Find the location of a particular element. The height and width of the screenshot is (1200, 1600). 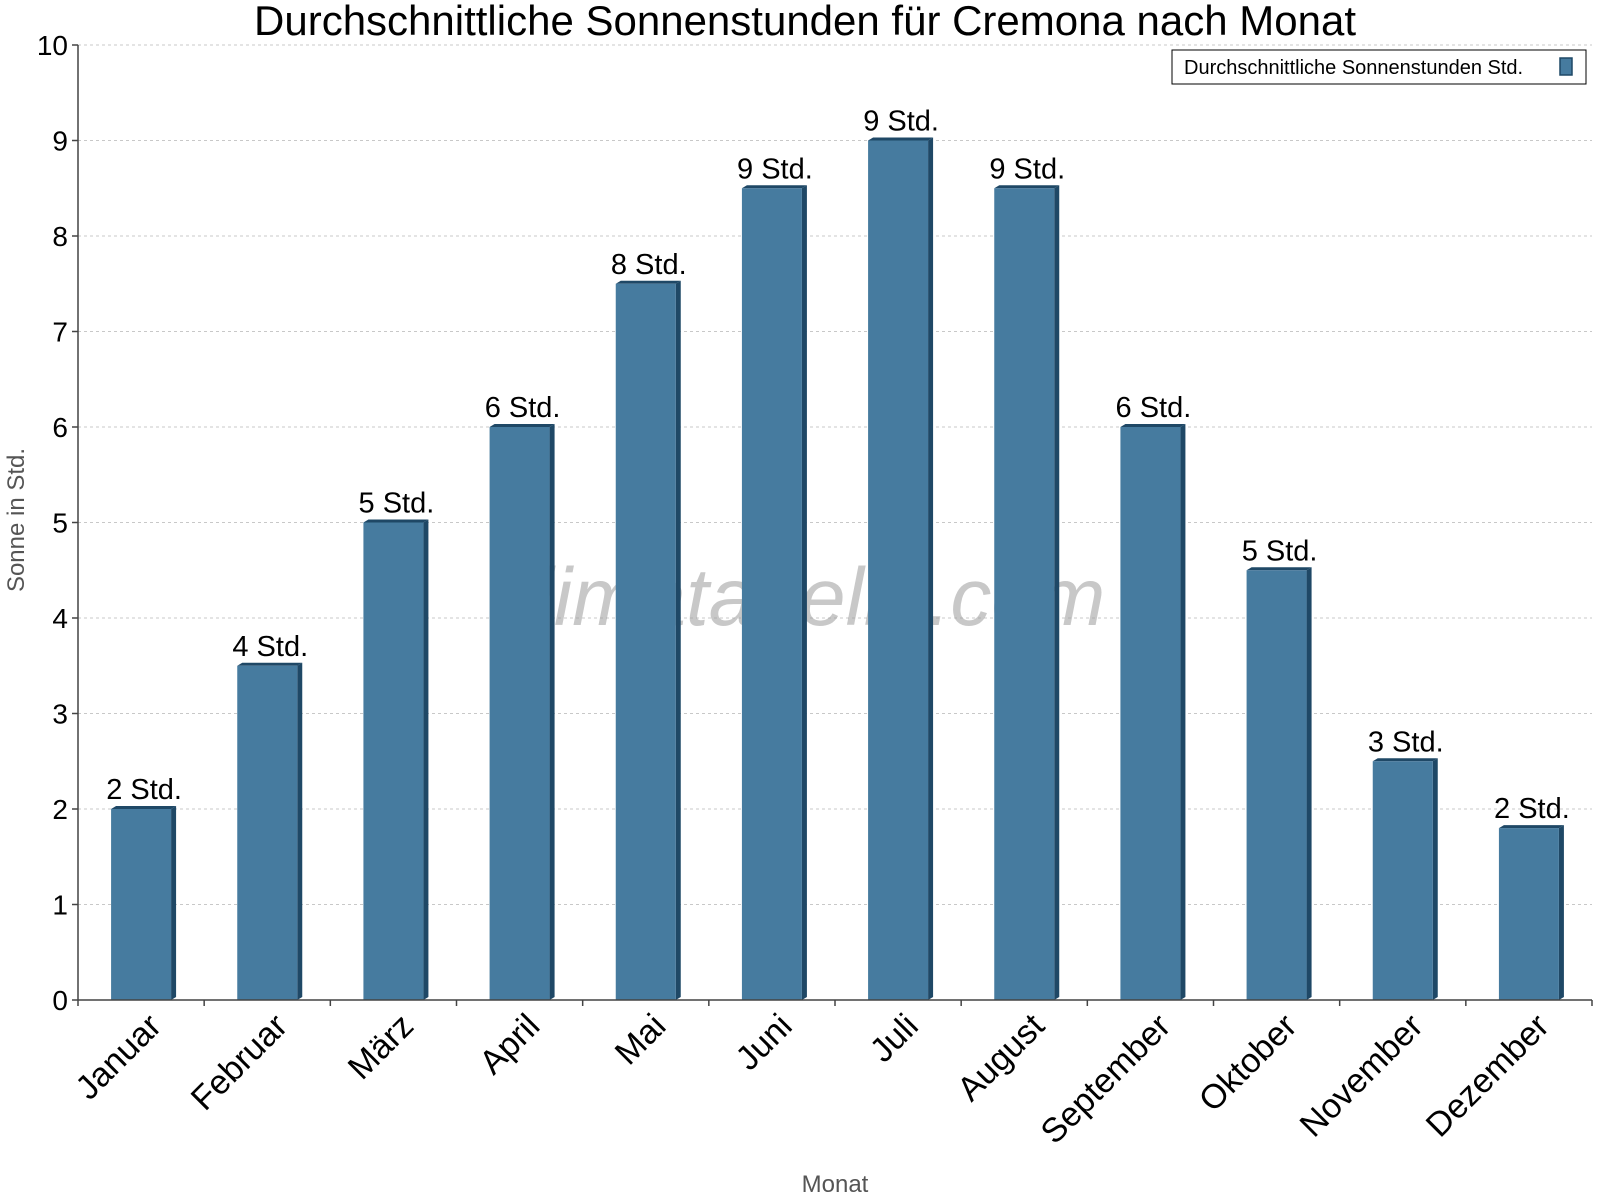

data-label: 8 Std. is located at coordinates (649, 265).